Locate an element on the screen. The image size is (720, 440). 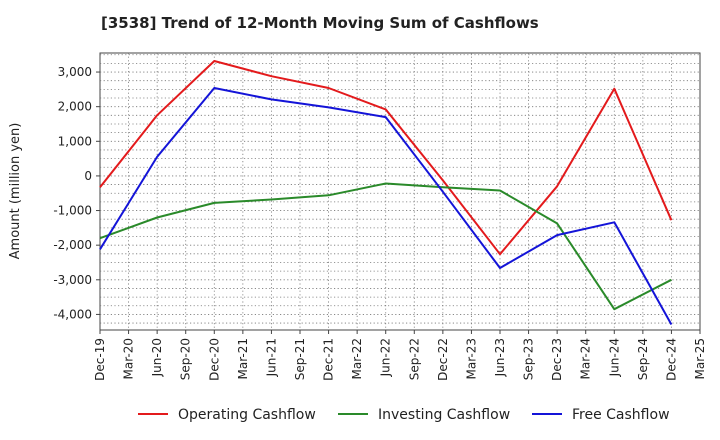
y-tick-labels: 3,000 2,000 1,000 0 -1,000 -2,000 -3,000 -4,000 is located at coordinates (76, 193).